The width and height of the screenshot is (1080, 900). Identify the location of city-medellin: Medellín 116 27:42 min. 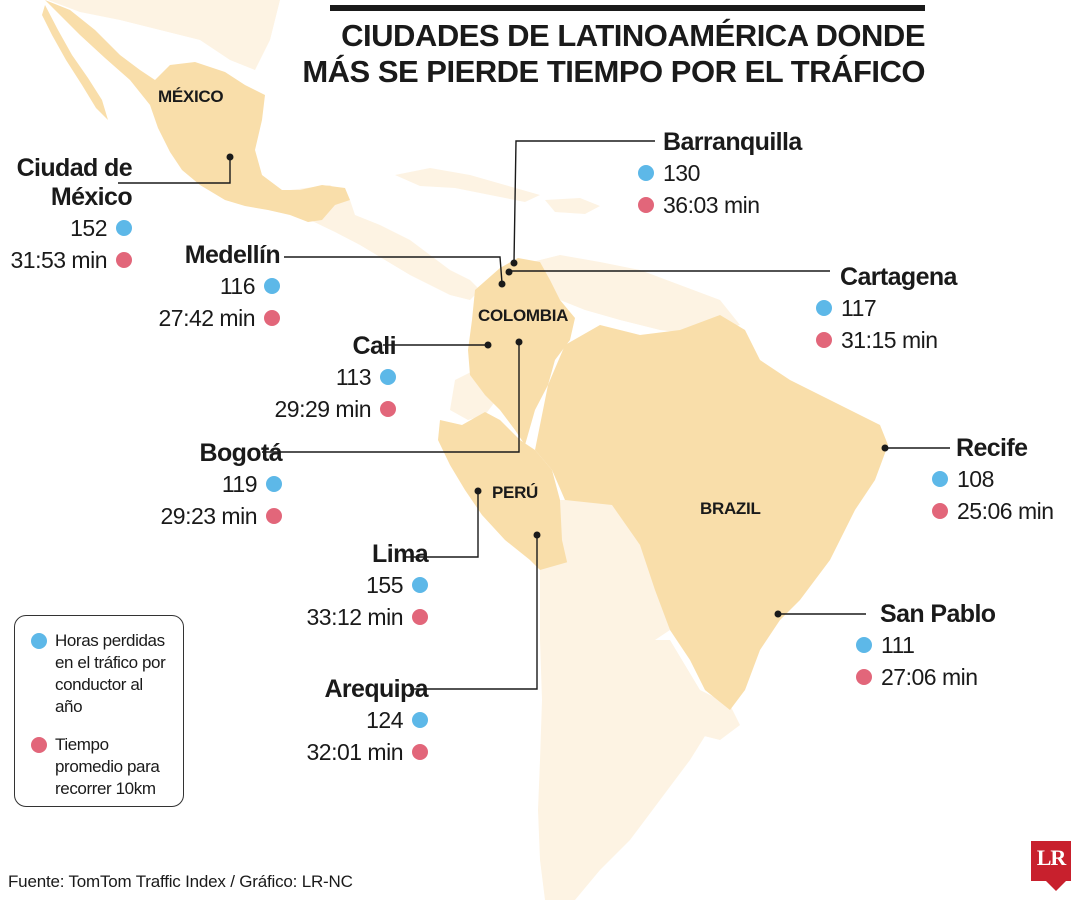
(219, 287).